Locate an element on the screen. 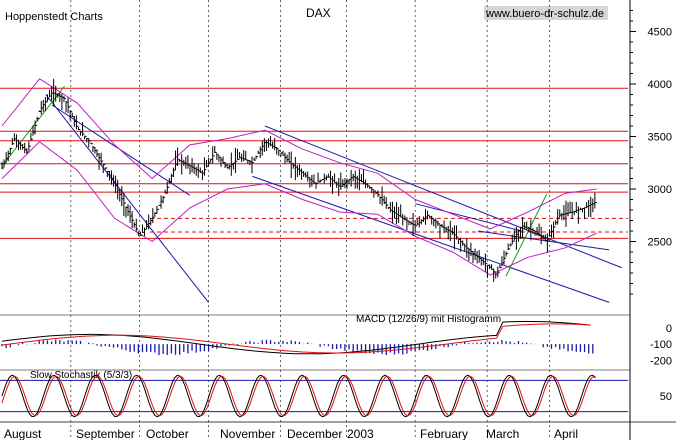 The image size is (676, 440). x-month-label: April is located at coordinates (566, 433).